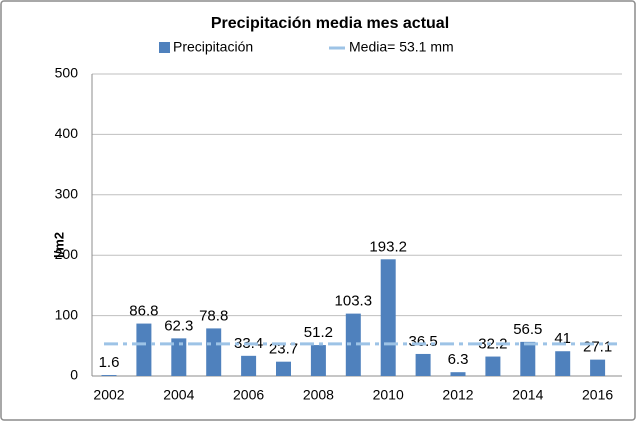 The image size is (637, 421). I want to click on data-label: 78.8, so click(213, 315).